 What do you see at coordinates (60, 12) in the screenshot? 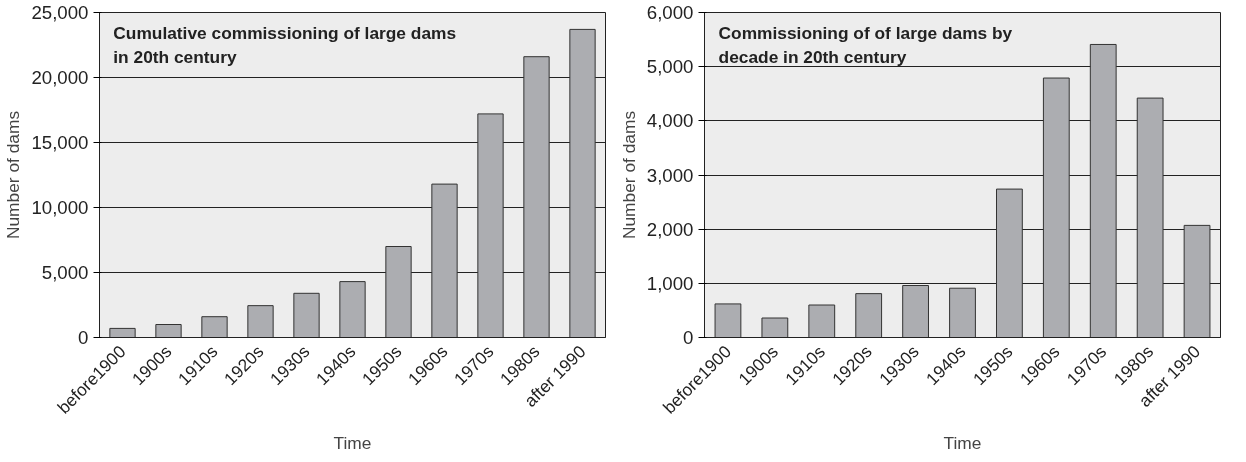
I see `y-tick-label: 25,000` at bounding box center [60, 12].